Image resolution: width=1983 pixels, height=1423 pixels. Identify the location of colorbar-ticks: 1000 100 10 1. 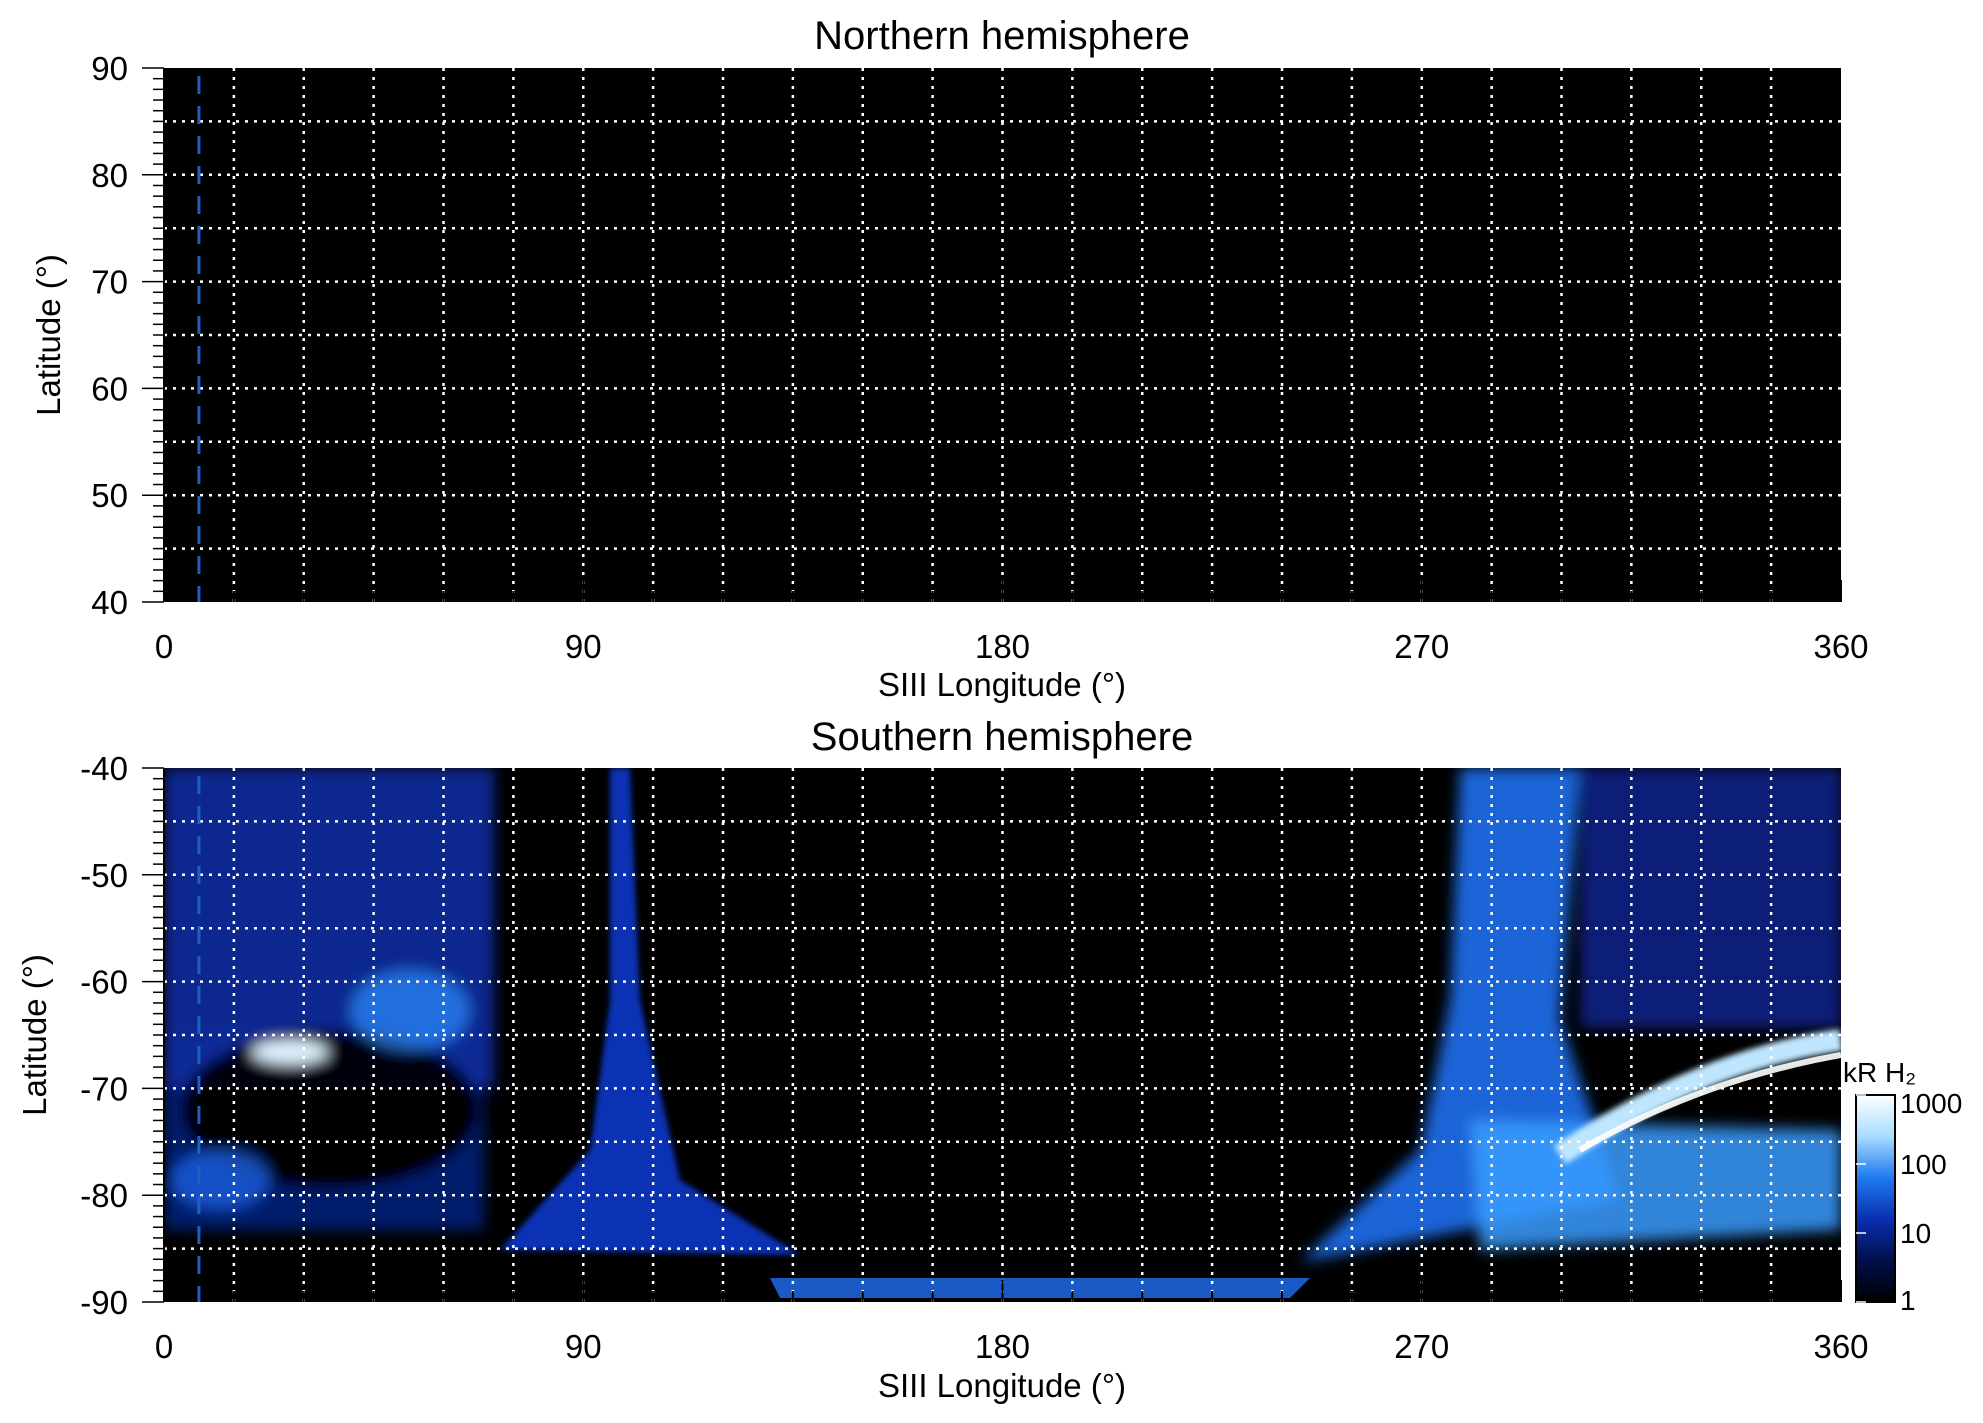
(1909, 1202).